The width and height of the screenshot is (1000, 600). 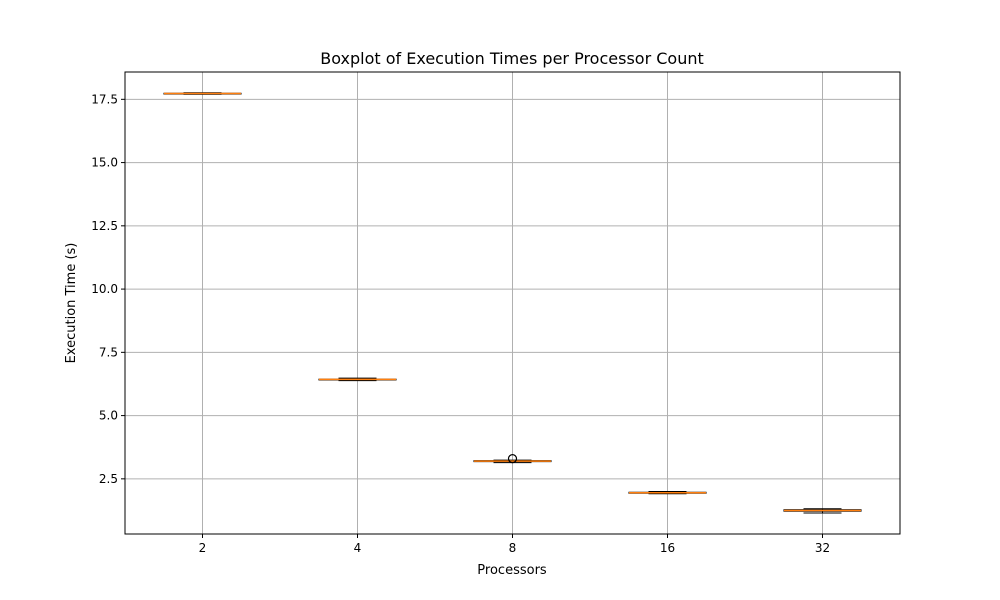 I want to click on y-tick-label: 2.5, so click(x=108, y=479).